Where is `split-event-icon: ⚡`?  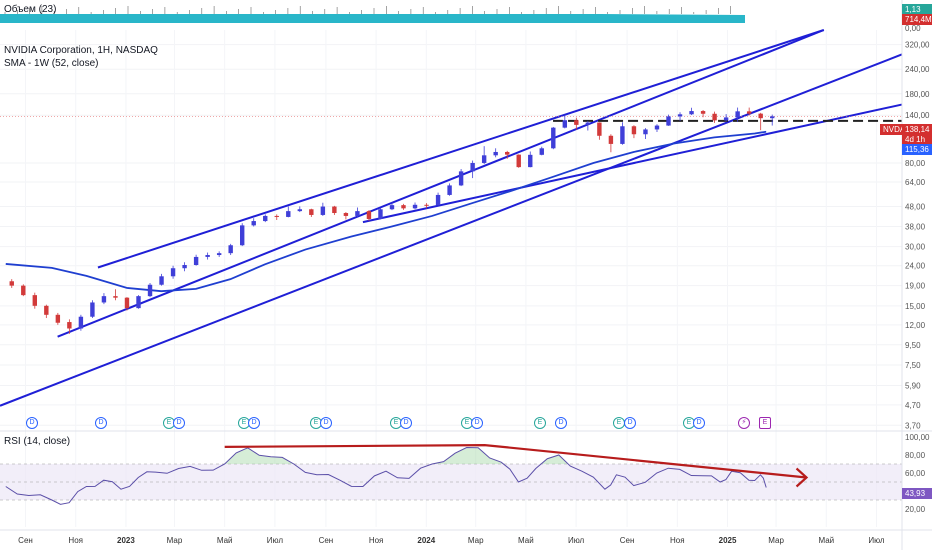
split-event-icon: ⚡ is located at coordinates (744, 423).